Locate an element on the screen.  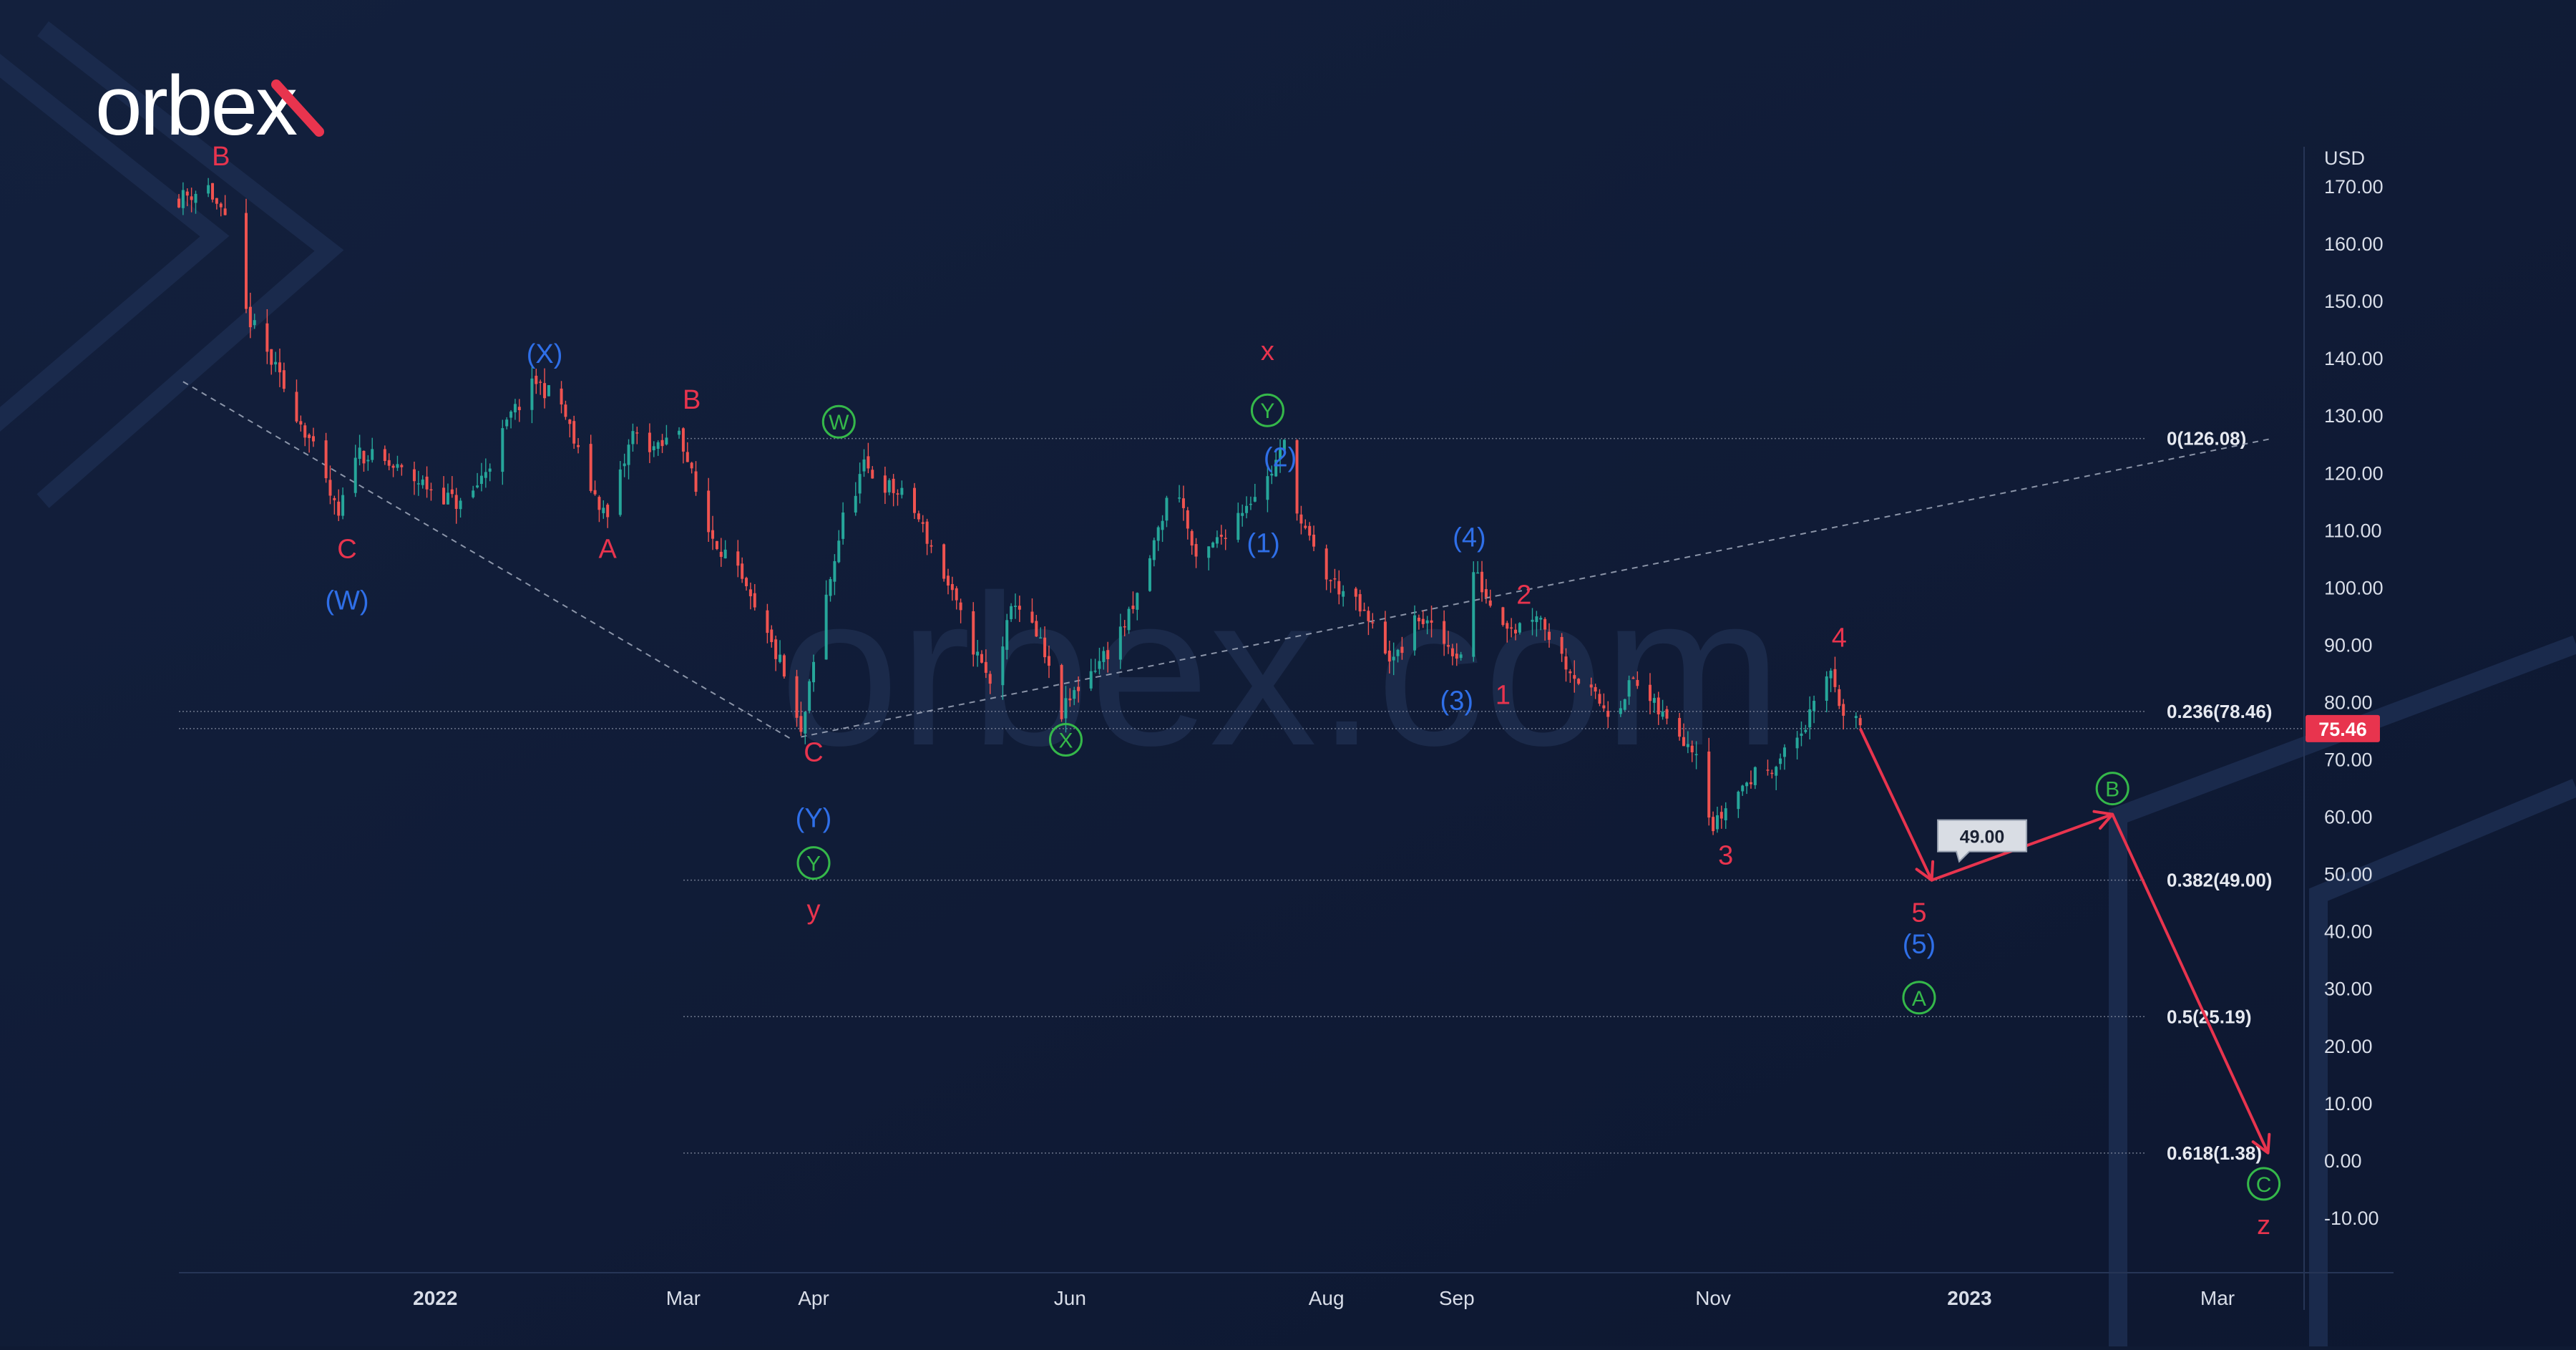
wave-label: 5 is located at coordinates (1919, 913).